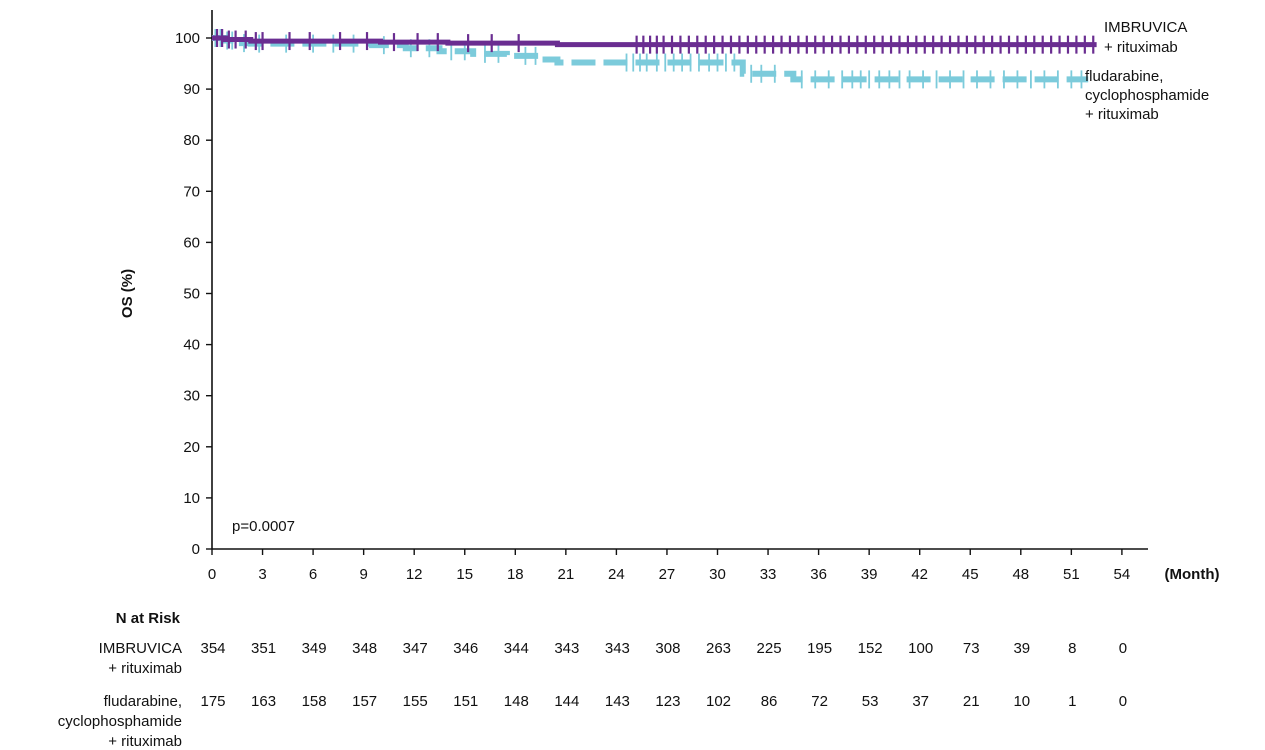  Describe the element at coordinates (667, 701) in the screenshot. I see `at-risk-value: 123` at that location.